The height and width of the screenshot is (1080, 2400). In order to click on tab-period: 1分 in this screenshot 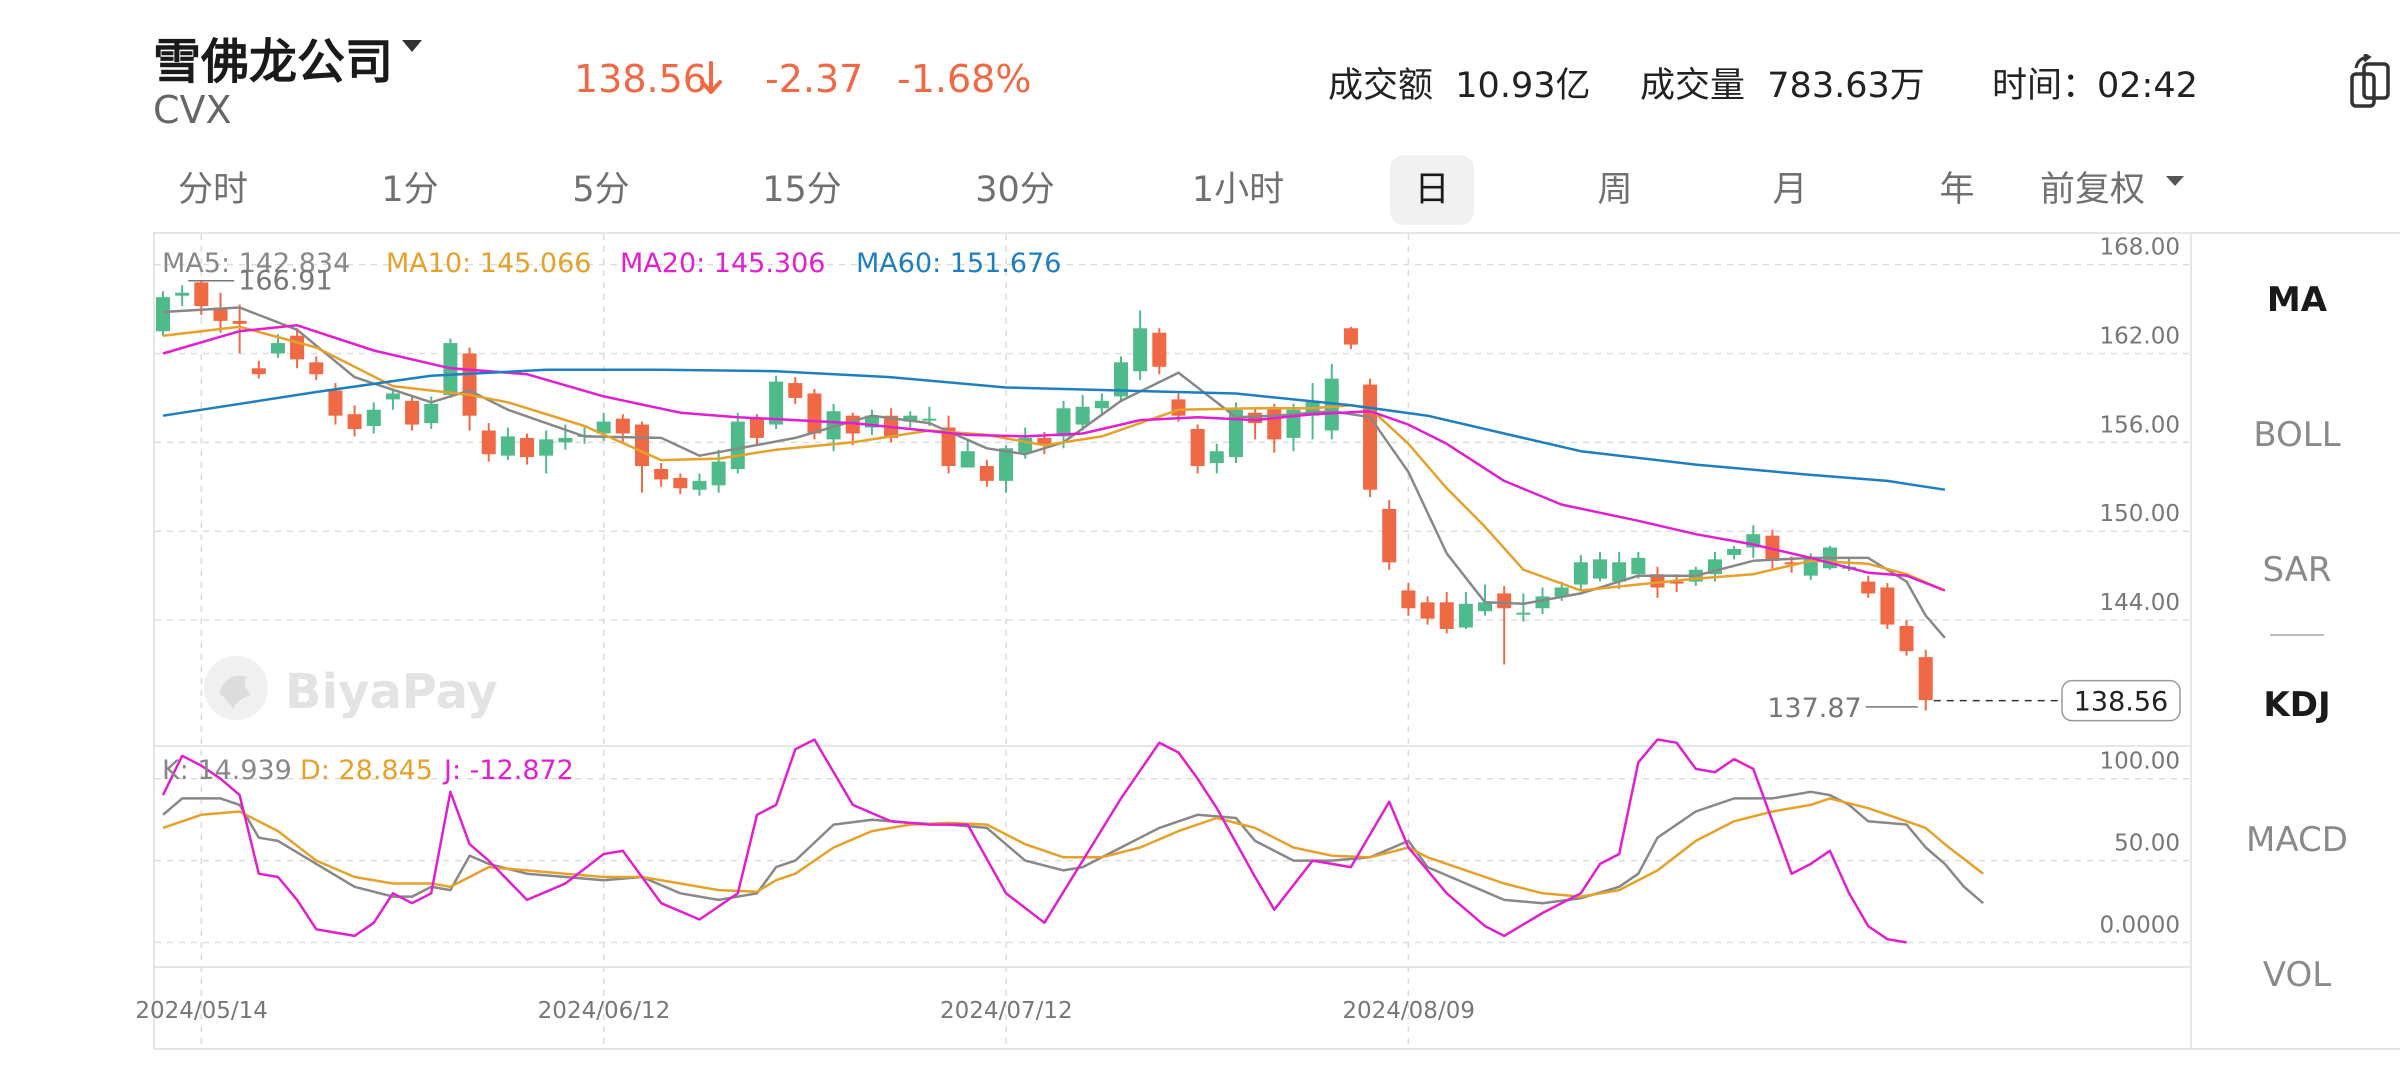, I will do `click(410, 190)`.